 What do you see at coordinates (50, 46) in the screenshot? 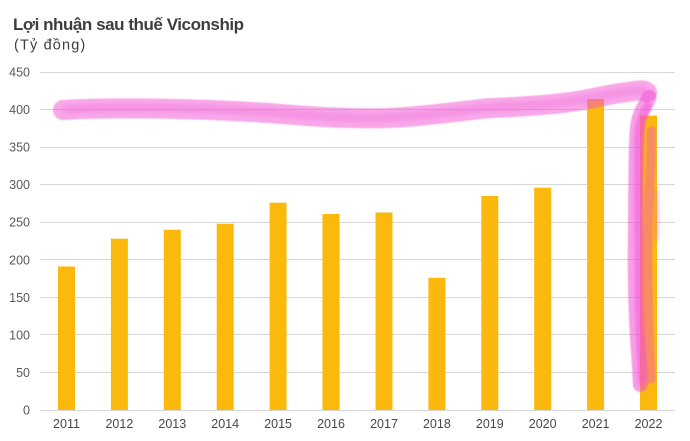
I see `svg-text: (Tỷ đồng)` at bounding box center [50, 46].